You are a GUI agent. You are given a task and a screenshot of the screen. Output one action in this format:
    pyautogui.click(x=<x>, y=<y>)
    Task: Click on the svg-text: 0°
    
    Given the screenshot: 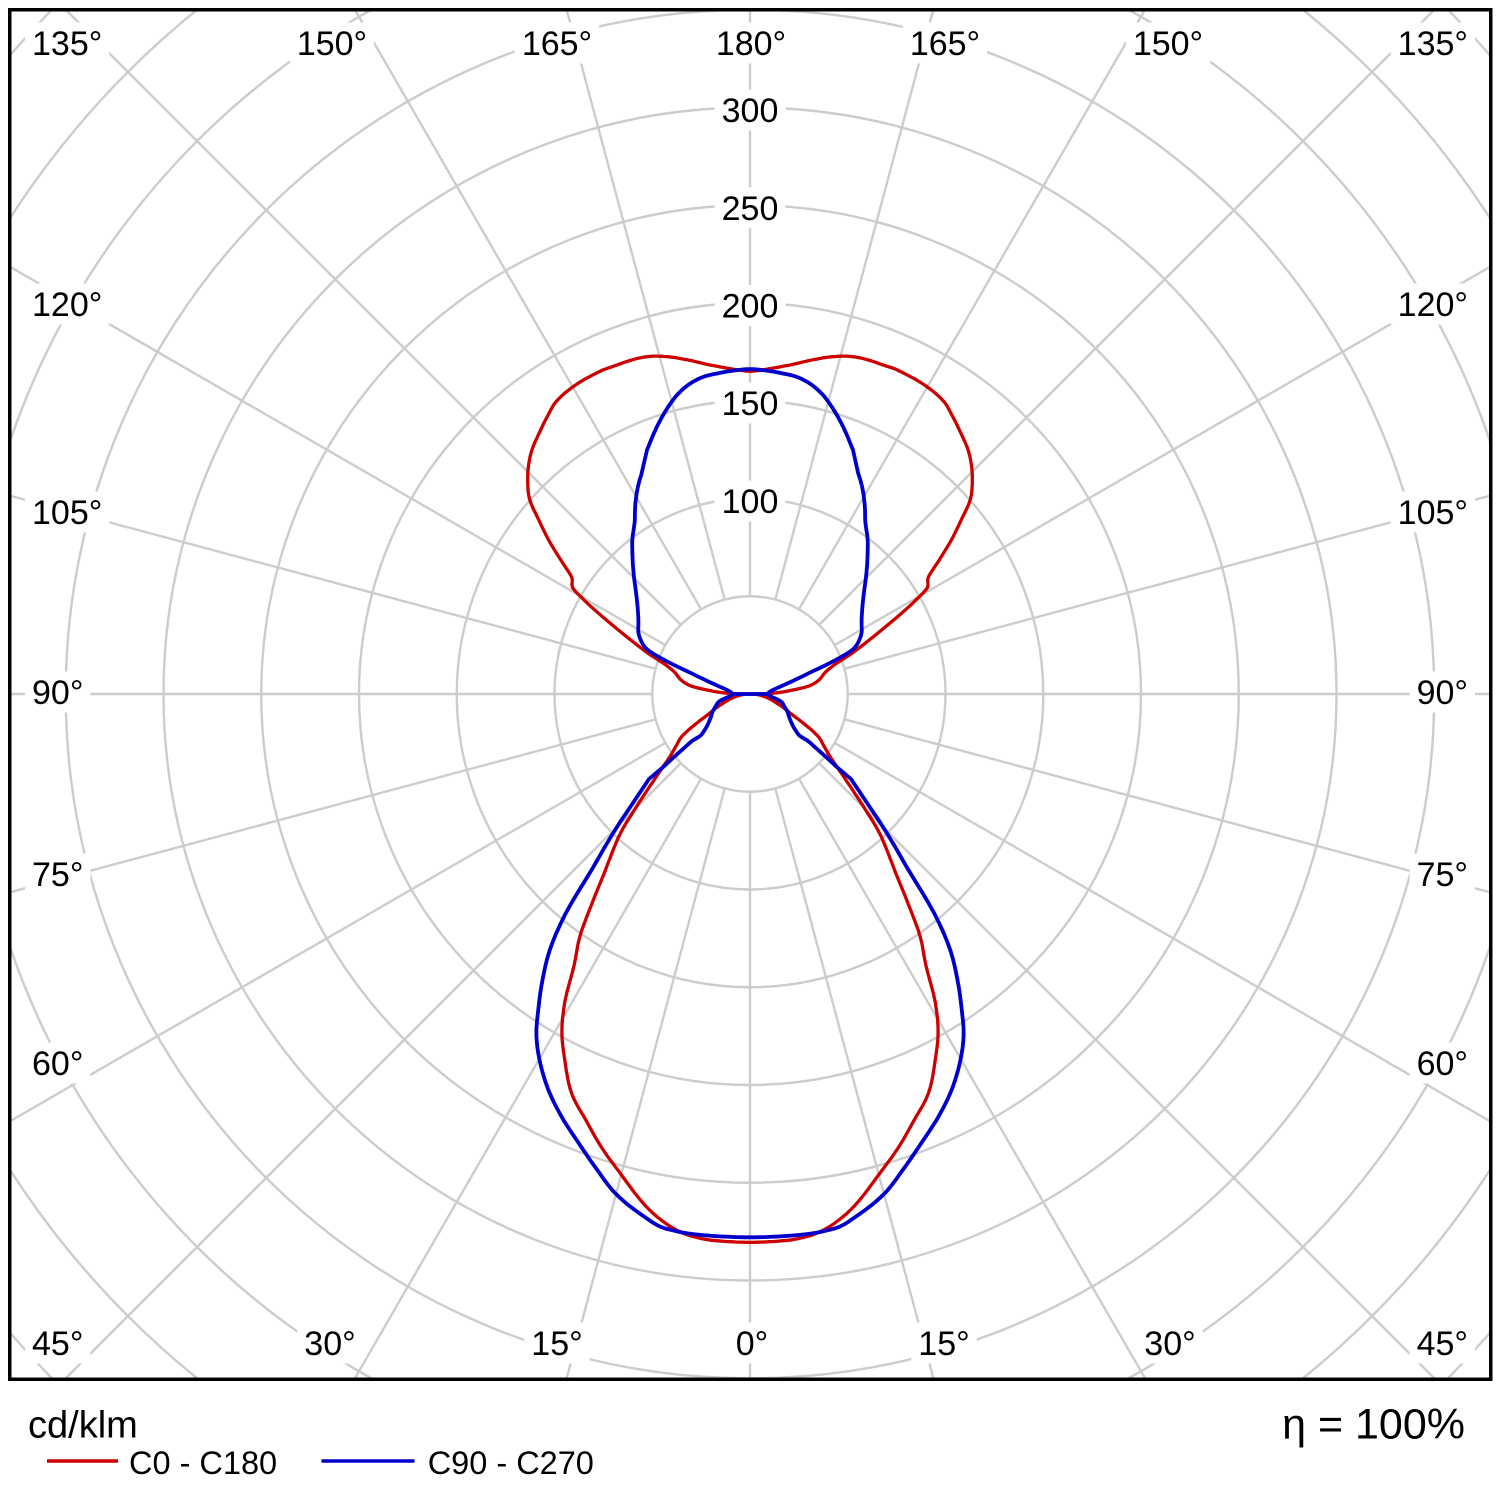 What is the action you would take?
    pyautogui.click(x=752, y=1344)
    